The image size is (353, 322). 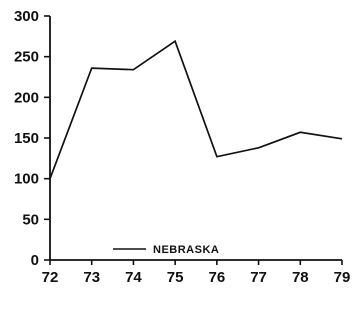 I want to click on y-tick-label: 50, so click(x=30, y=219).